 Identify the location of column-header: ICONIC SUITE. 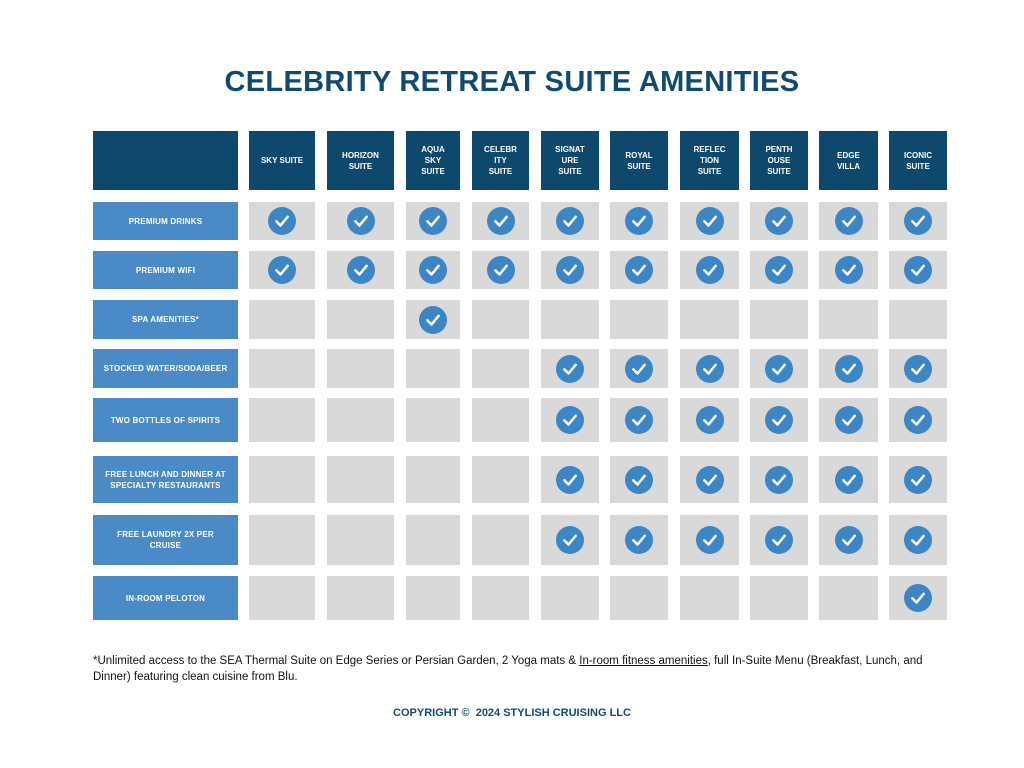
(918, 160).